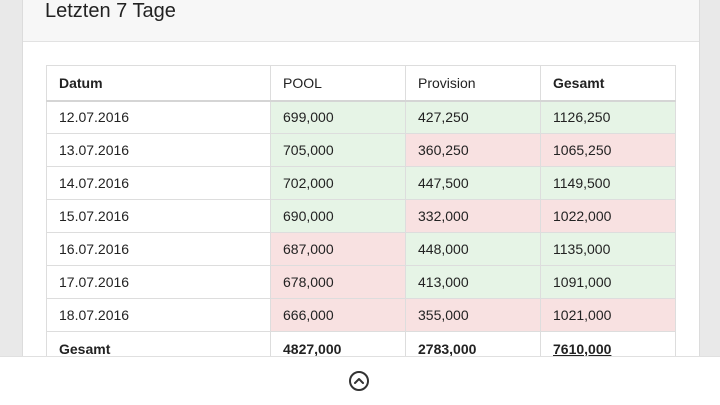 The width and height of the screenshot is (720, 405). I want to click on column-header-provision: Provision, so click(473, 83).